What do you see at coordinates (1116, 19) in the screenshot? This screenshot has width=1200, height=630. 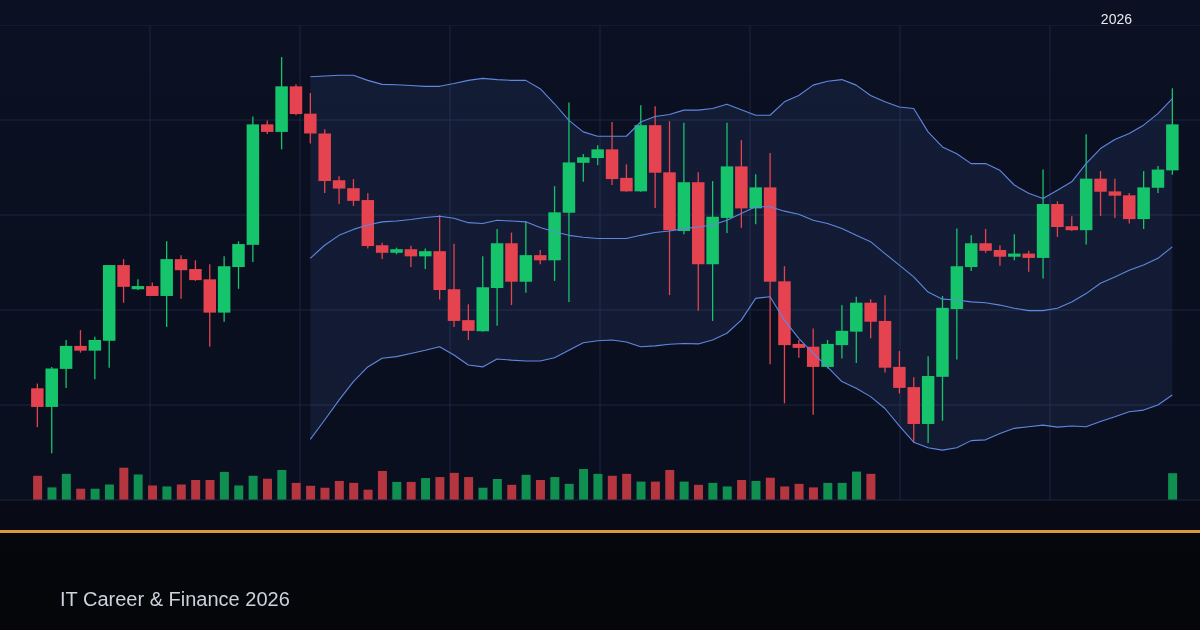 I see `text: 2026` at bounding box center [1116, 19].